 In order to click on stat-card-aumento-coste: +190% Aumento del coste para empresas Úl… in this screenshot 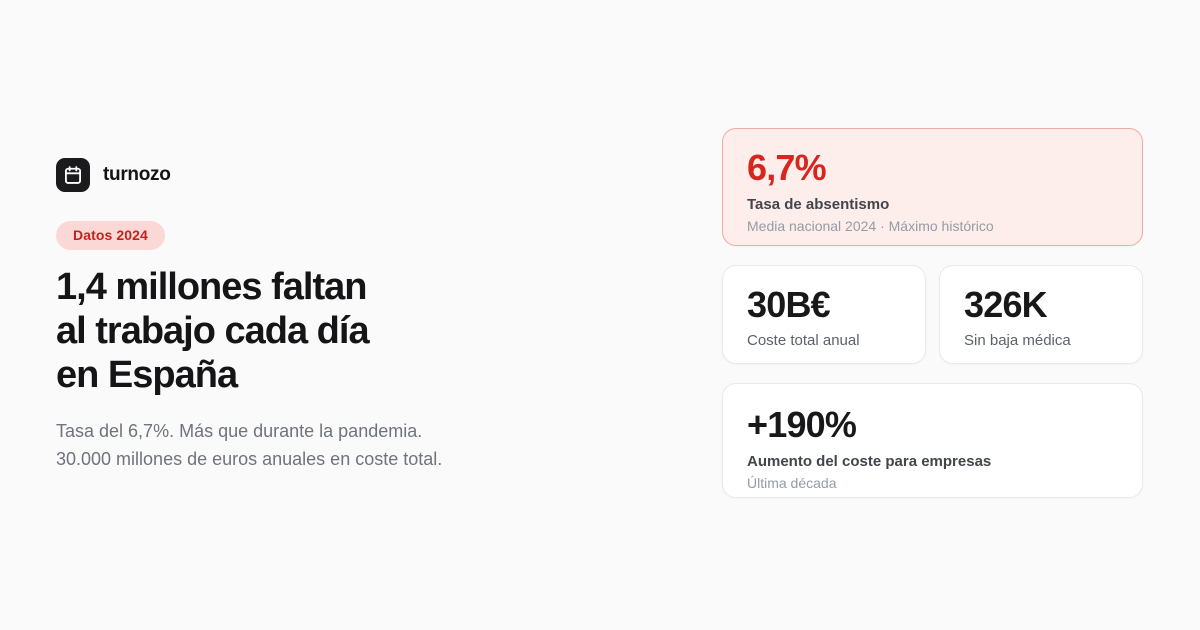, I will do `click(932, 440)`.